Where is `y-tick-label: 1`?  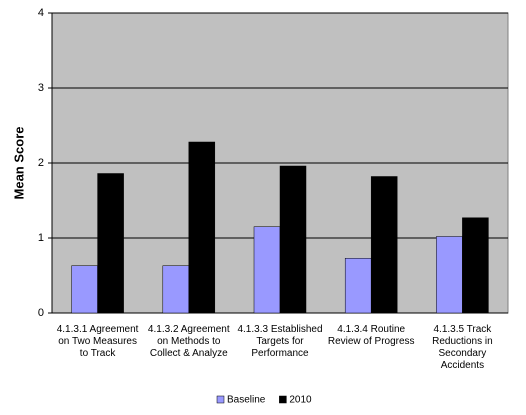
y-tick-label: 1 is located at coordinates (41, 238).